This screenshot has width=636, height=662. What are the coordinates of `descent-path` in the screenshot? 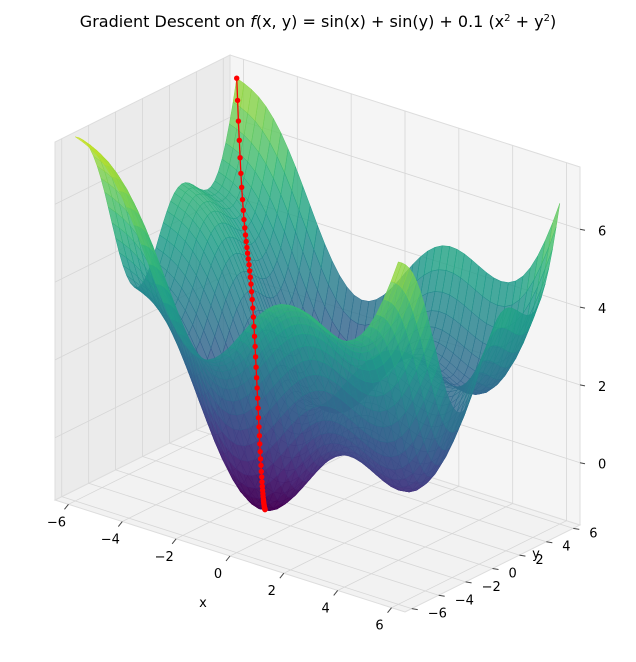 It's located at (251, 294).